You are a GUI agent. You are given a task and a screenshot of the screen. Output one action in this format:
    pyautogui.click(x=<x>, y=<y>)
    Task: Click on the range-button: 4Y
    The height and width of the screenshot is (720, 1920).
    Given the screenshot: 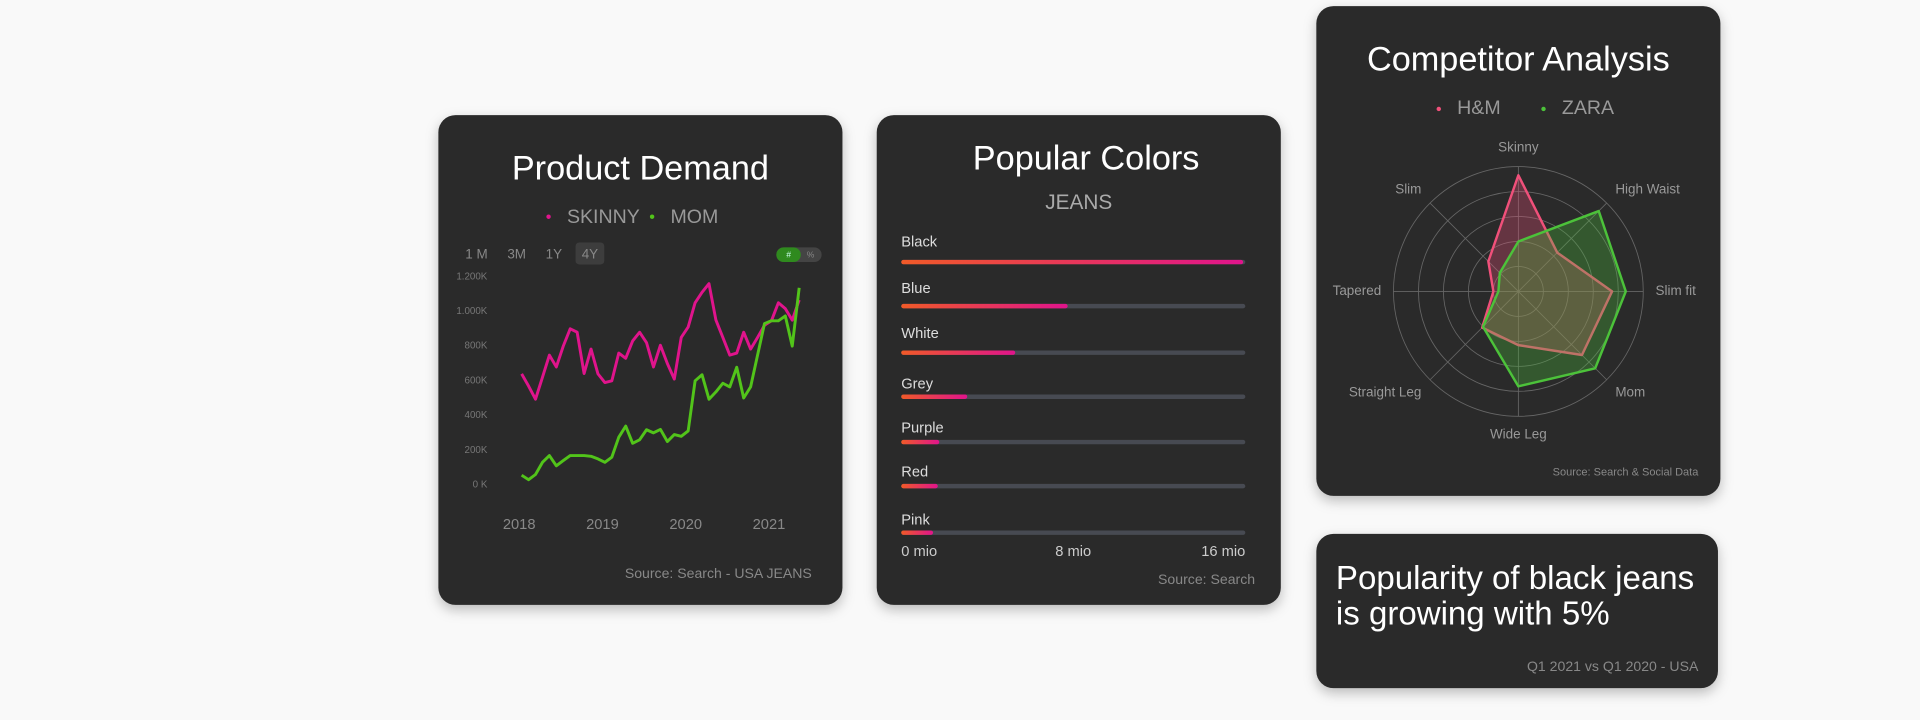 What is the action you would take?
    pyautogui.click(x=590, y=253)
    